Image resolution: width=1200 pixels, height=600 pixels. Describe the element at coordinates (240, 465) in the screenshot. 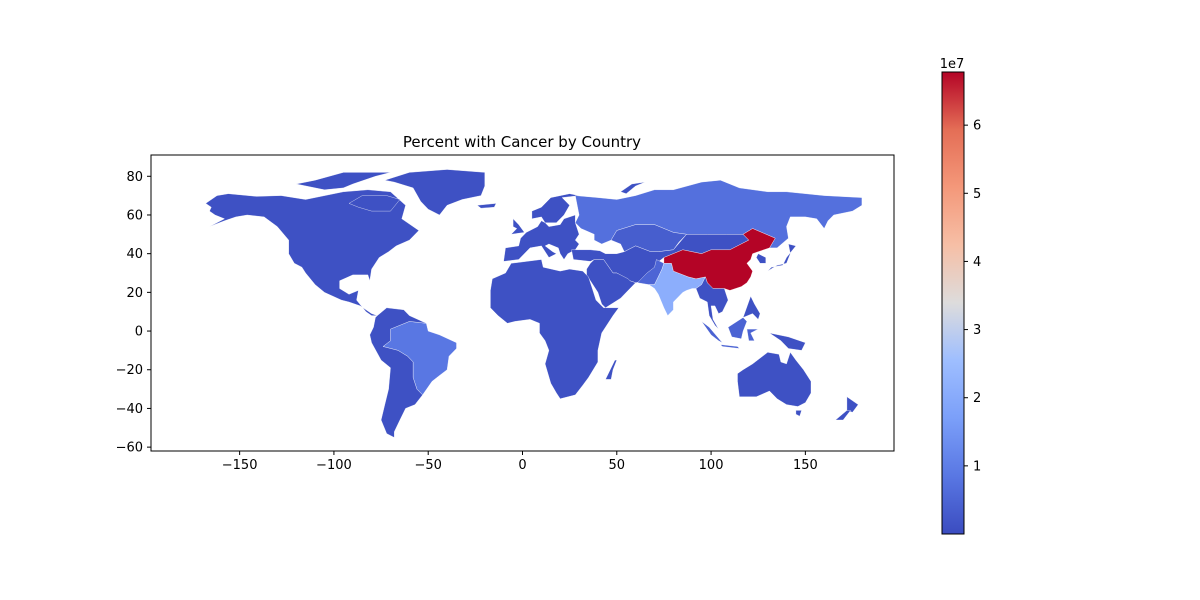

I see `x-tick-label: −150` at that location.